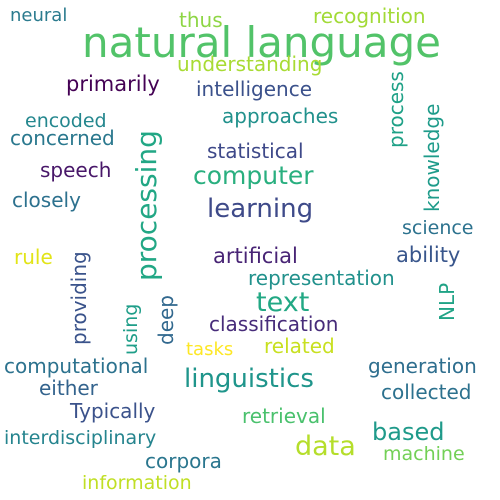  Describe the element at coordinates (46, 200) in the screenshot. I see `word-closely: closely` at that location.